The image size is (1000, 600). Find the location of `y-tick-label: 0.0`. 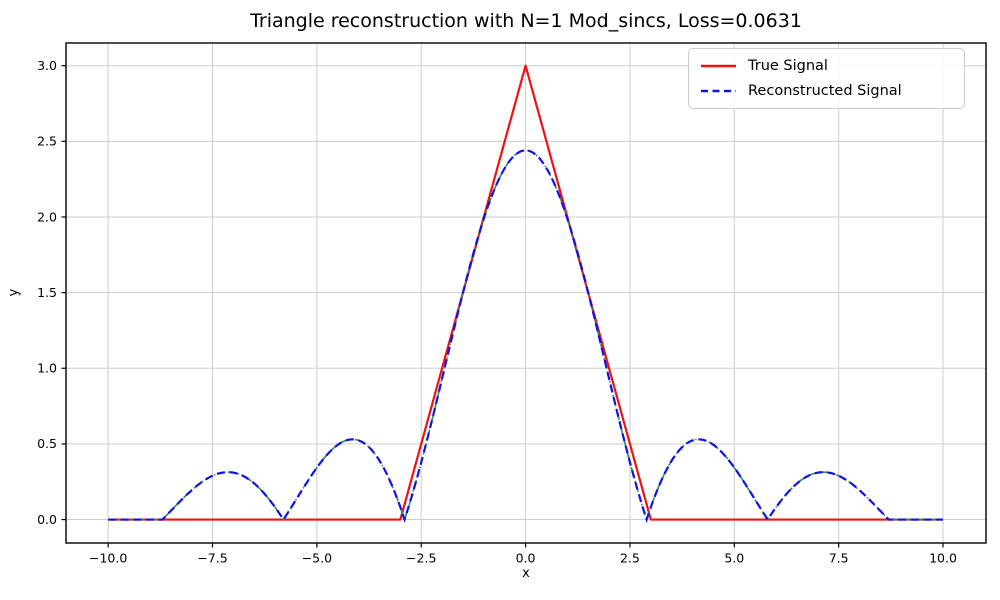

y-tick-label: 0.0 is located at coordinates (47, 519).